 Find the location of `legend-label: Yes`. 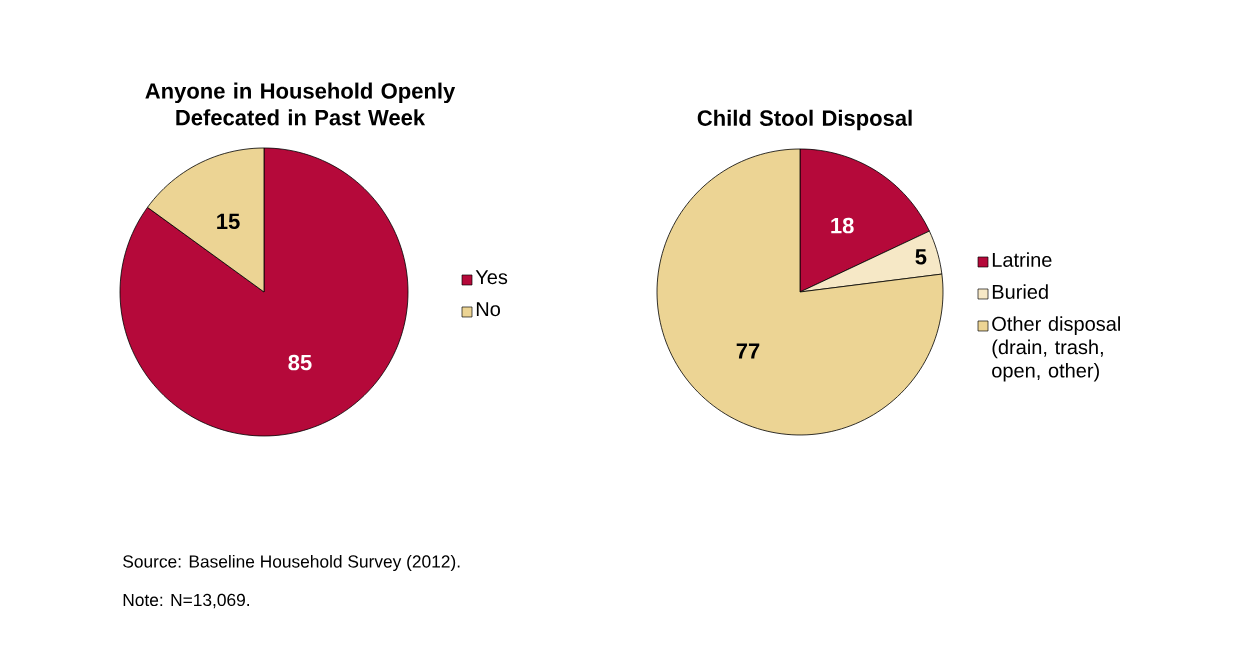

legend-label: Yes is located at coordinates (491, 277).